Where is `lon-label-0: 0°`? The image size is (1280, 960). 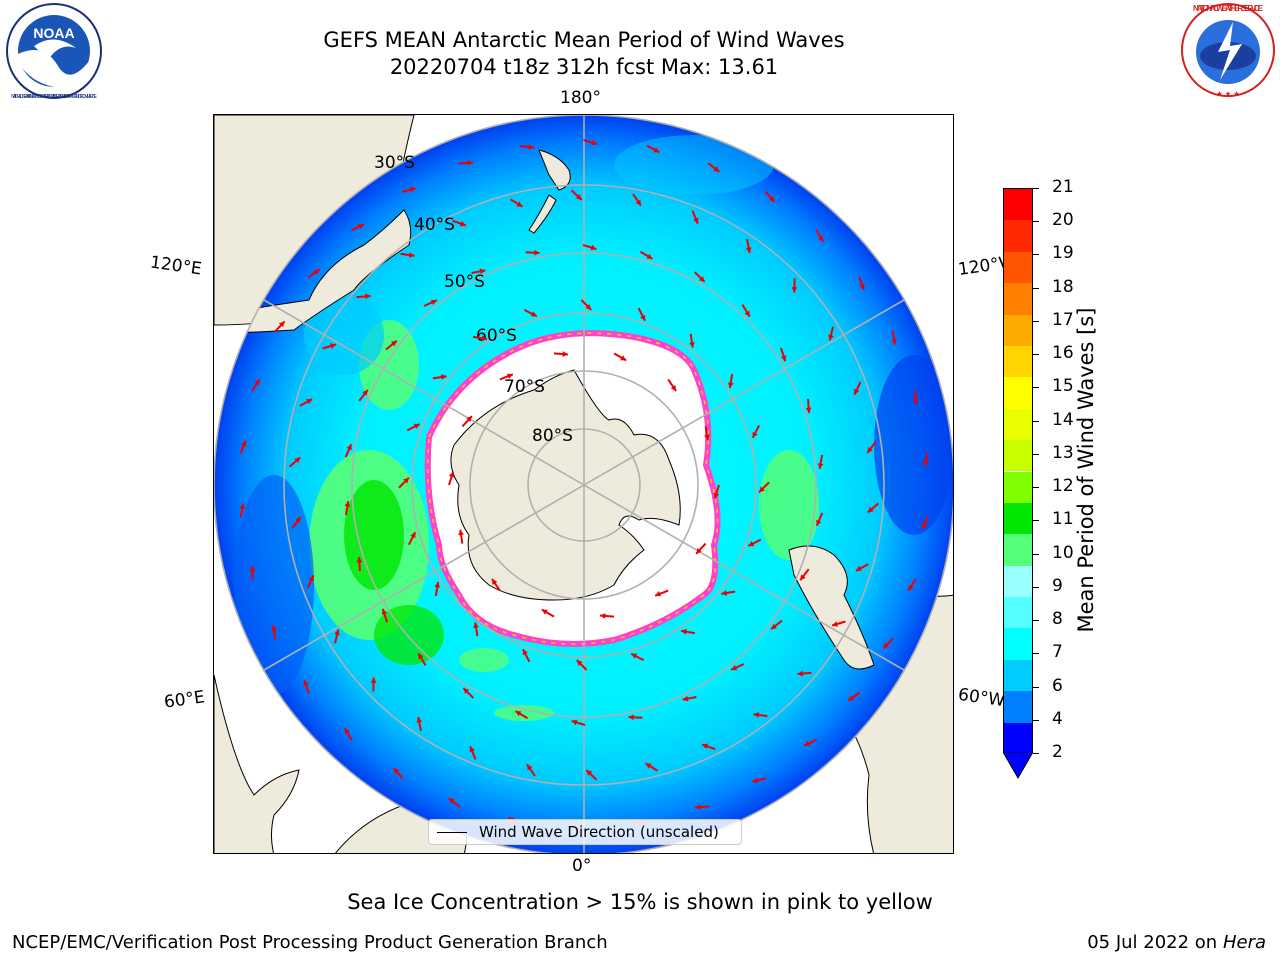 lon-label-0: 0° is located at coordinates (582, 866).